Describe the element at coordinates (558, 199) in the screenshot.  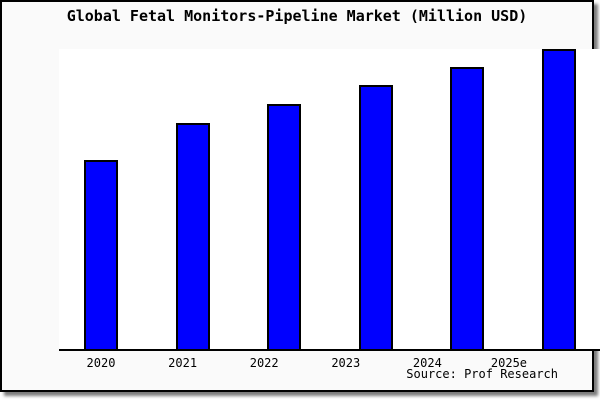
I see `bar-2025e` at that location.